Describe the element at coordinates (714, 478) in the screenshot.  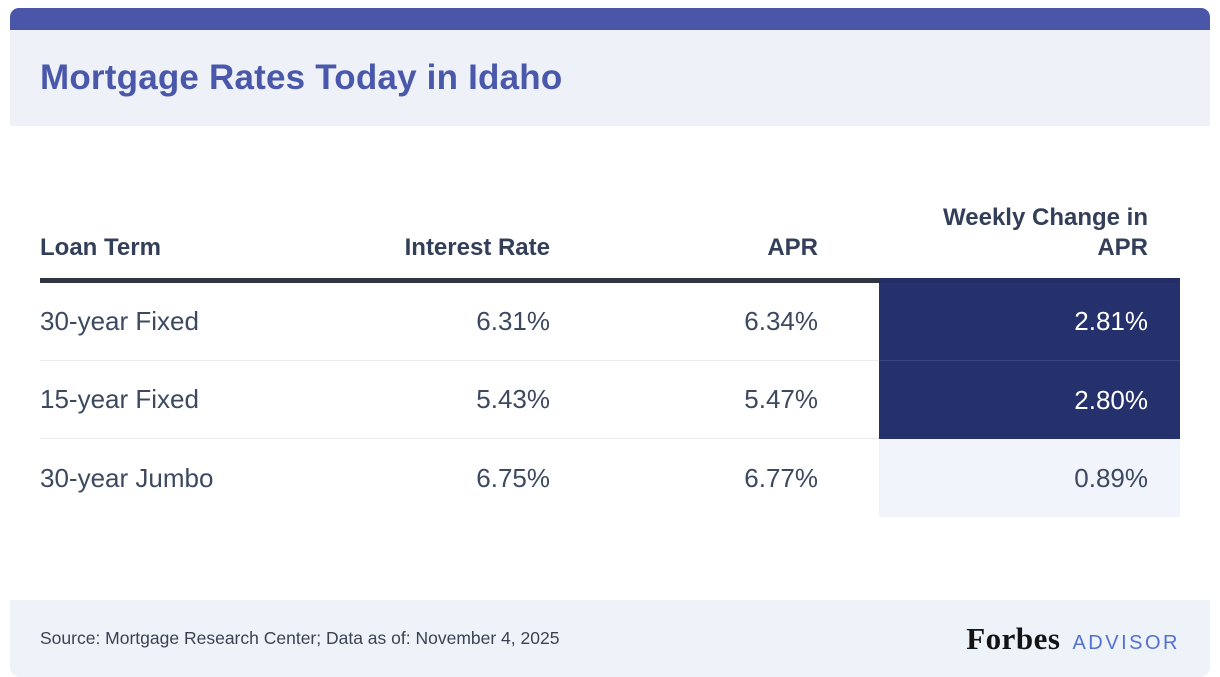
I see `cell-apr: 6.77%` at that location.